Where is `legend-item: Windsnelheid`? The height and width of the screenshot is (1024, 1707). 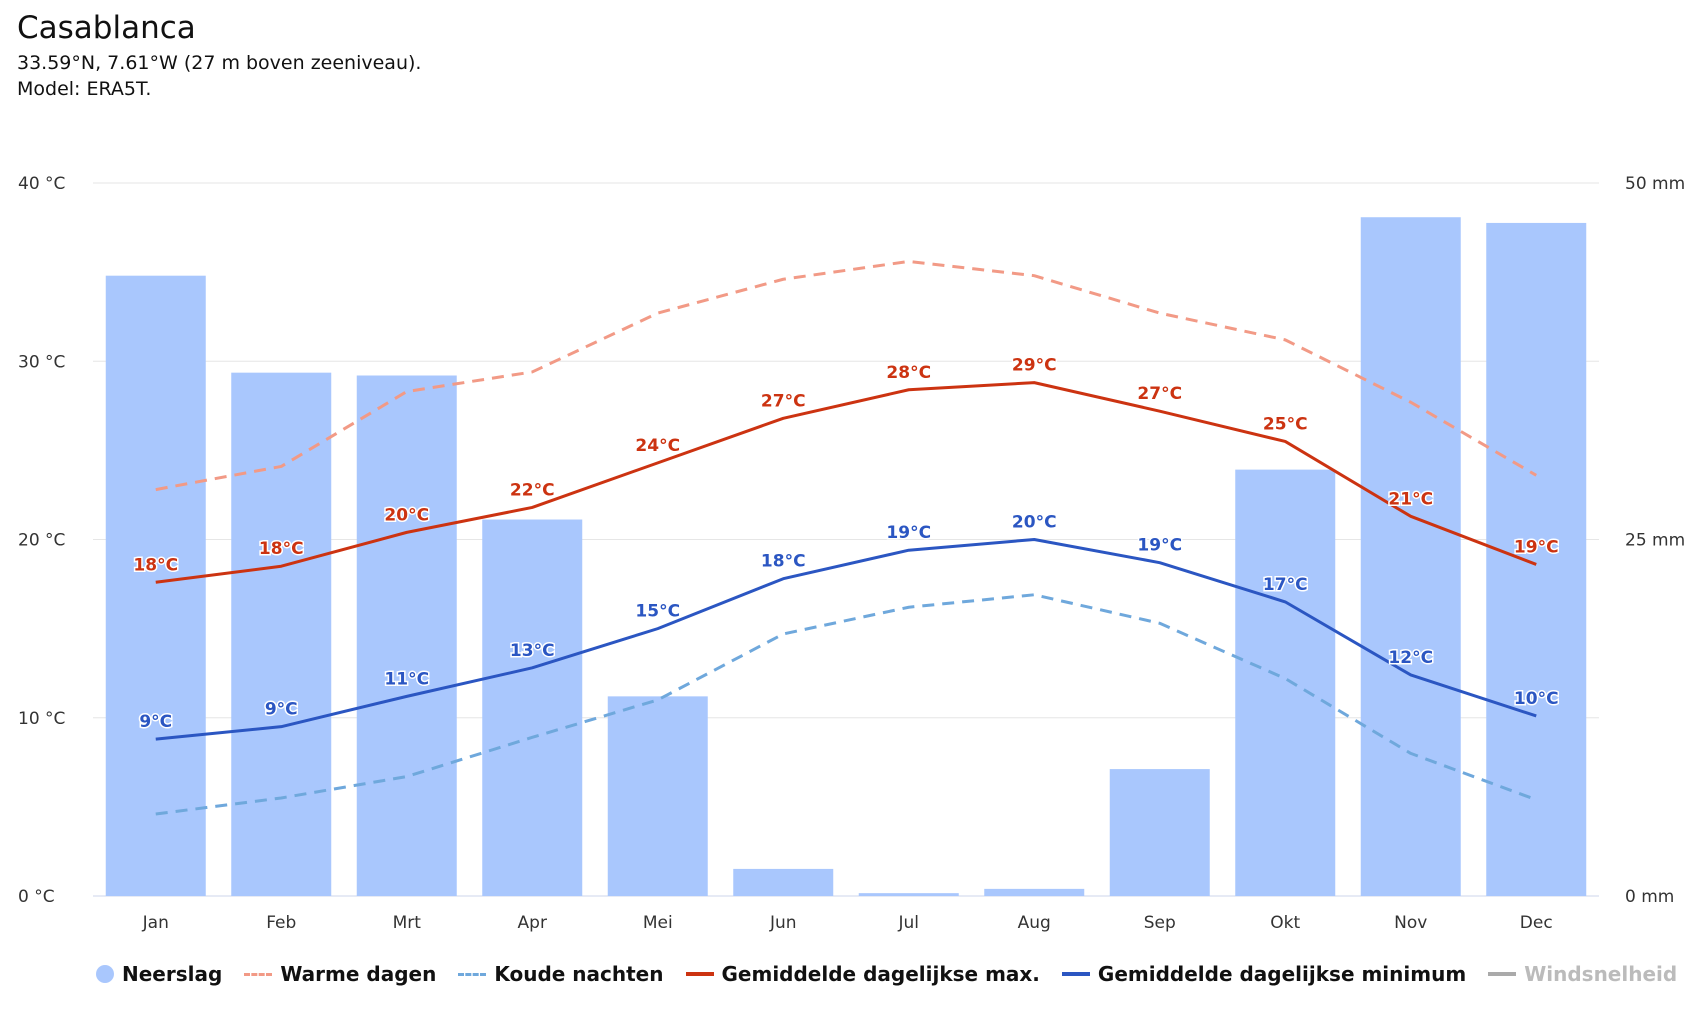 legend-item: Windsnelheid is located at coordinates (1582, 974).